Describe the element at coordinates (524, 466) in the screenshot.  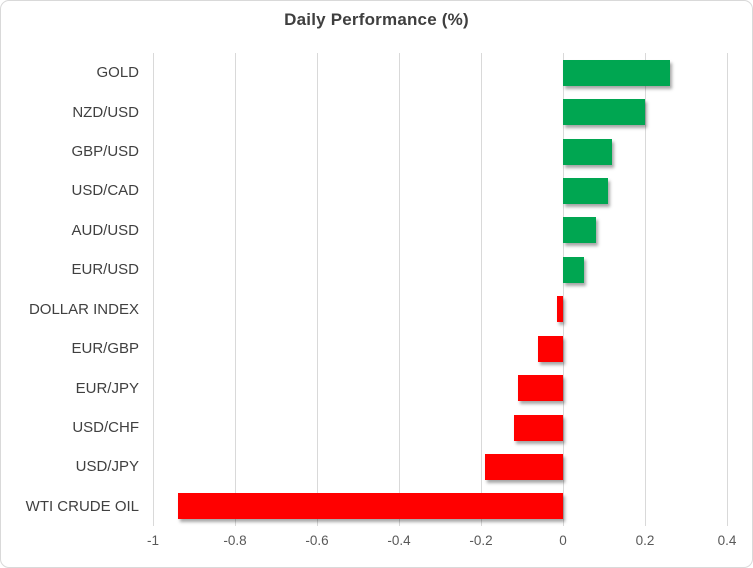
I see `bar-usd-jpy` at that location.